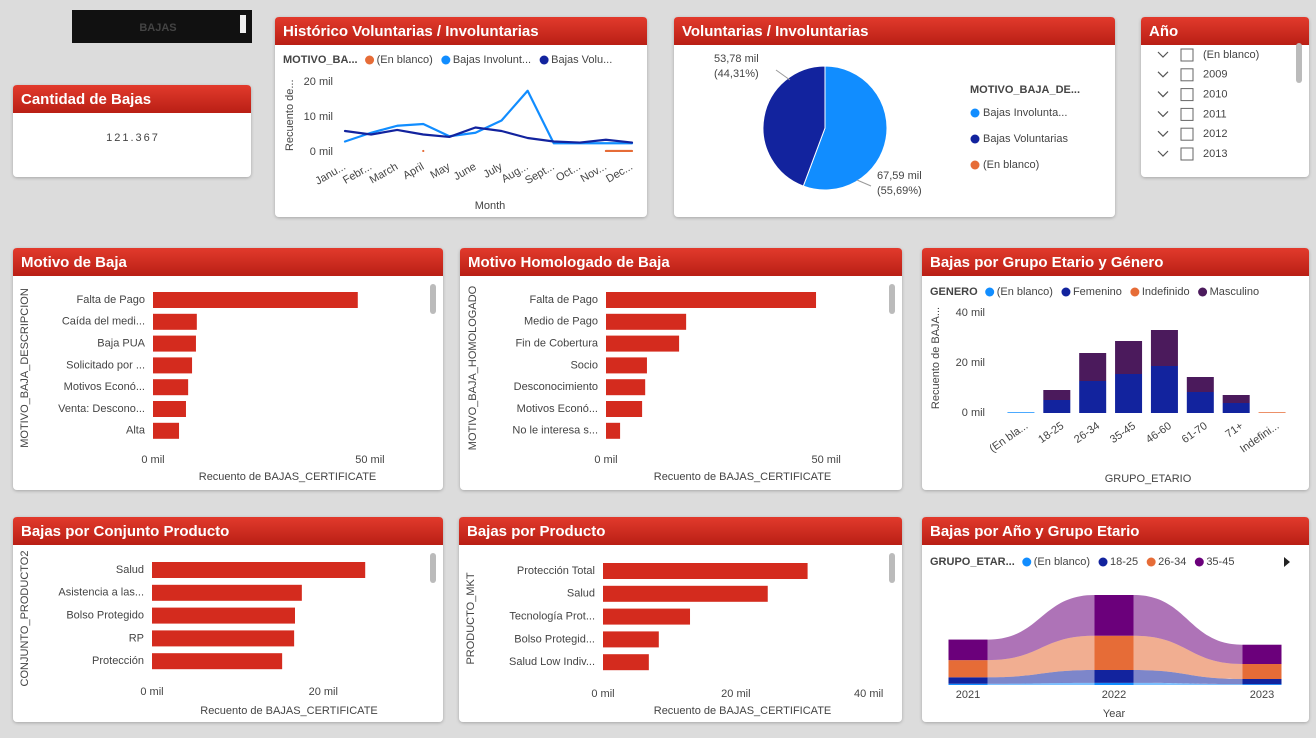 The image size is (1316, 738). What do you see at coordinates (602, 694) in the screenshot?
I see `x-tick-label: 0 mil` at bounding box center [602, 694].